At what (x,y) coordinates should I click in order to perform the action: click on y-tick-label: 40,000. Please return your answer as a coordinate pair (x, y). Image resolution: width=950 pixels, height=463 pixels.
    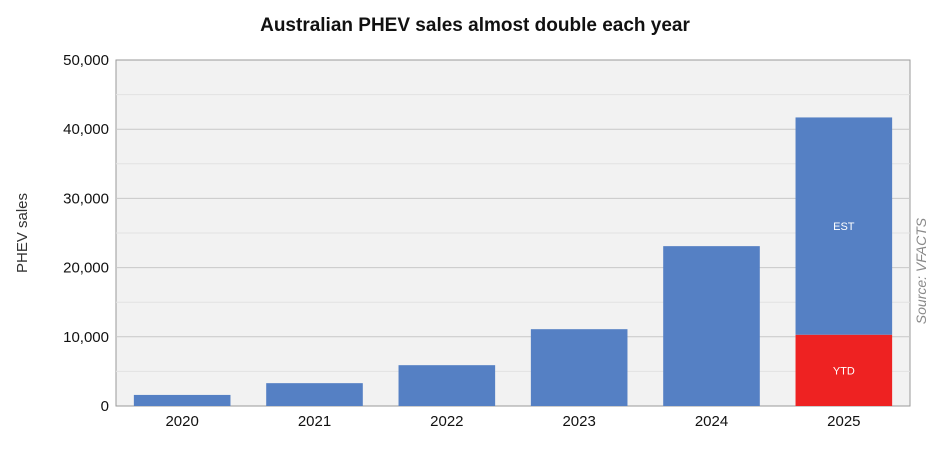
    Looking at the image, I should click on (86, 129).